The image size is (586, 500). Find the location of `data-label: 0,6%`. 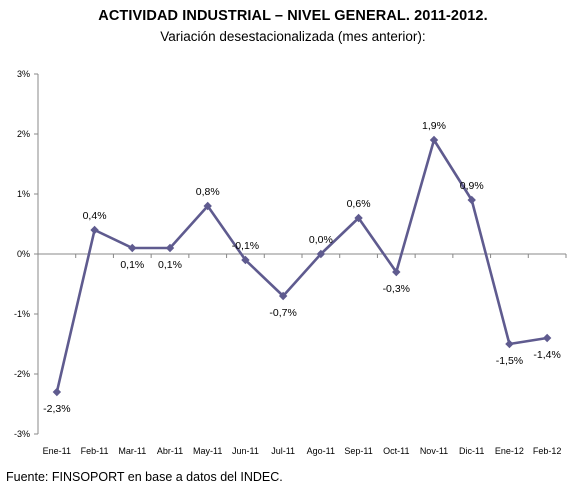

data-label: 0,6% is located at coordinates (359, 204).